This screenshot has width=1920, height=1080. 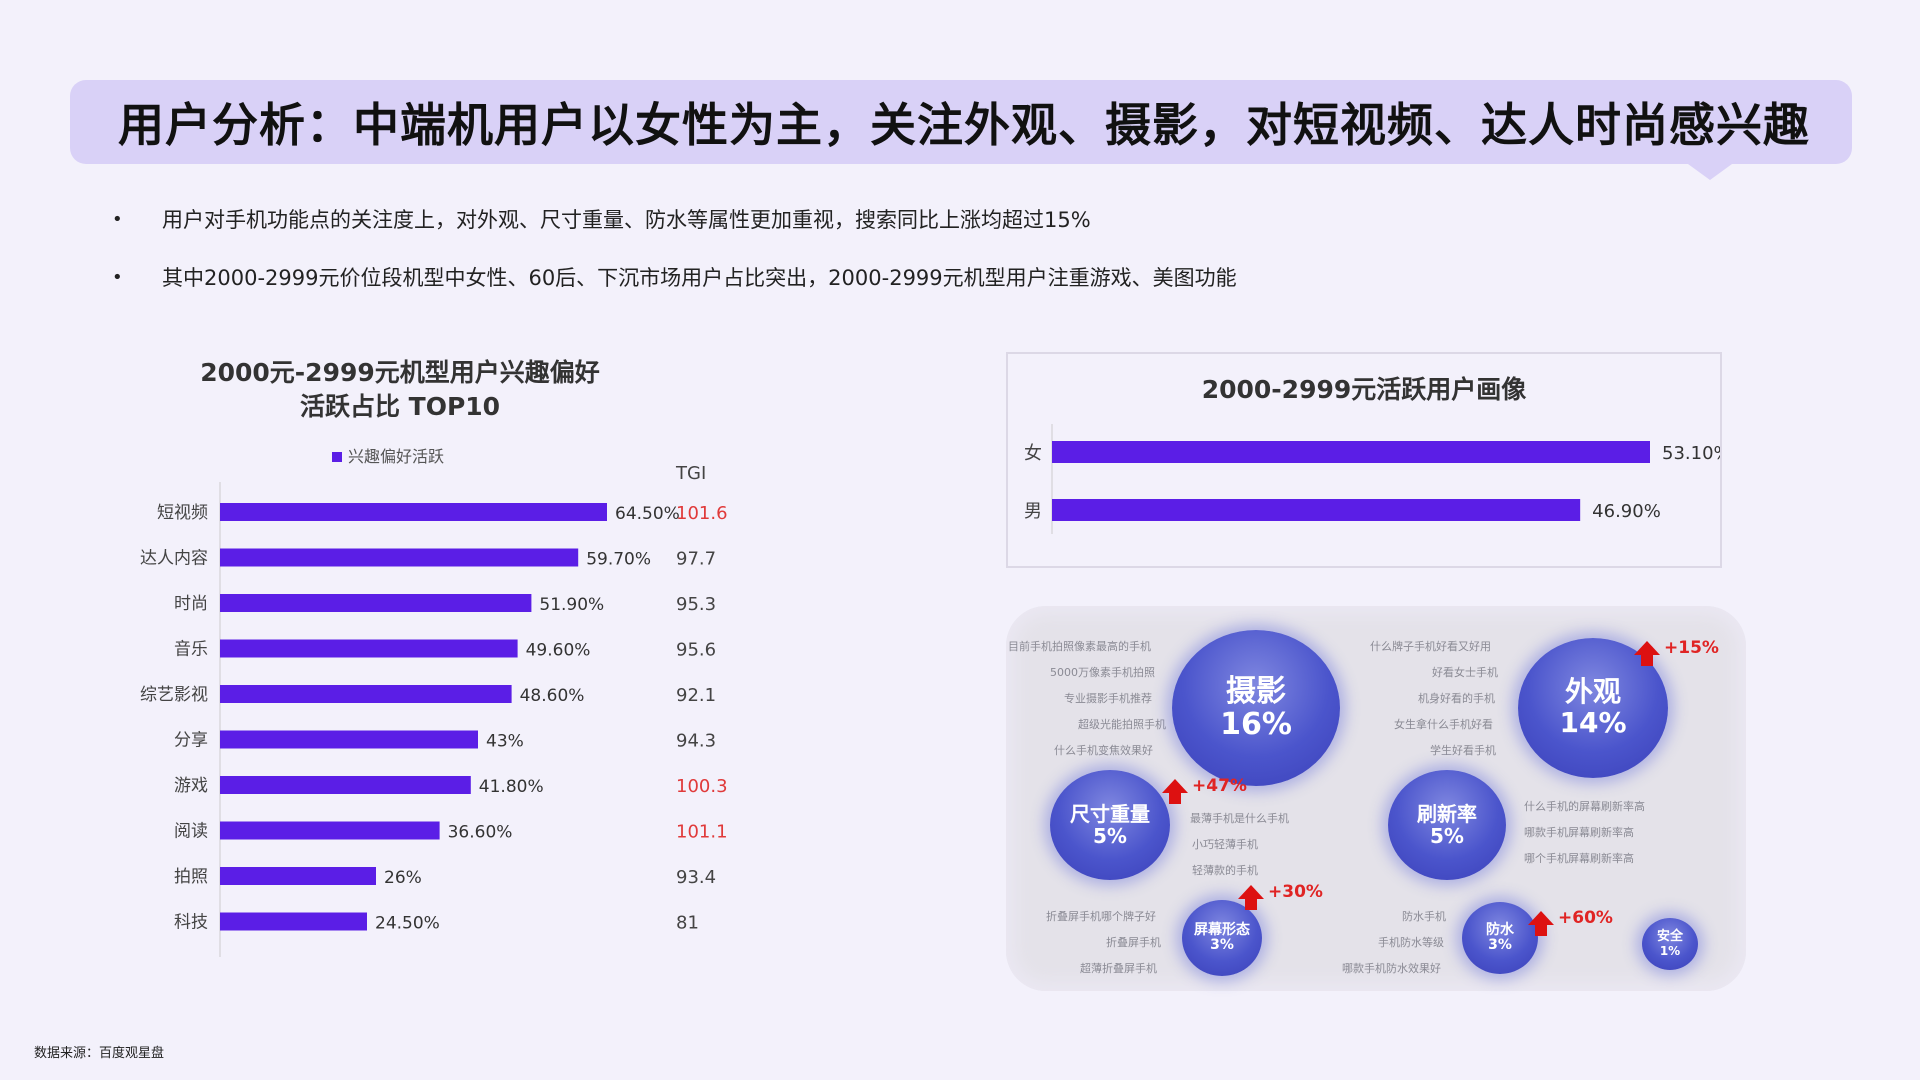 What do you see at coordinates (1372, 479) in the screenshot?
I see `gender-chart: 女 53.10% 男 46.90%` at bounding box center [1372, 479].